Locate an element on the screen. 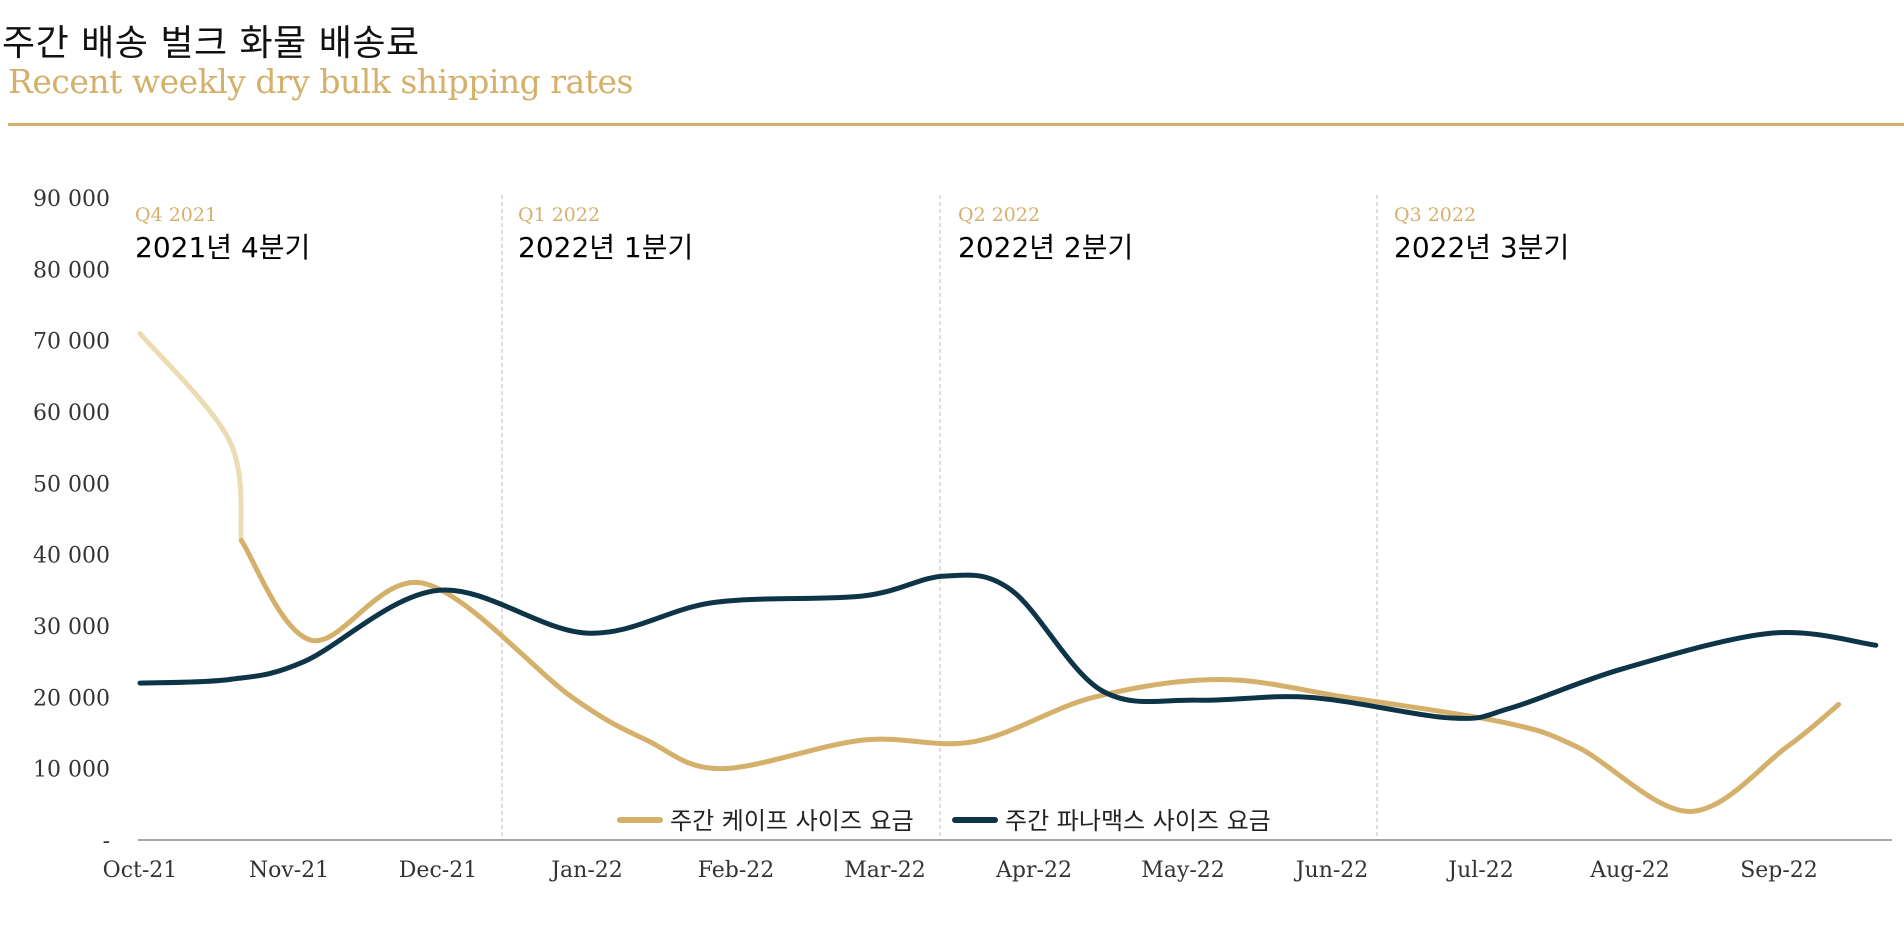 Image resolution: width=1904 pixels, height=927 pixels. quarter-code-label: Q3 2022 is located at coordinates (1435, 215).